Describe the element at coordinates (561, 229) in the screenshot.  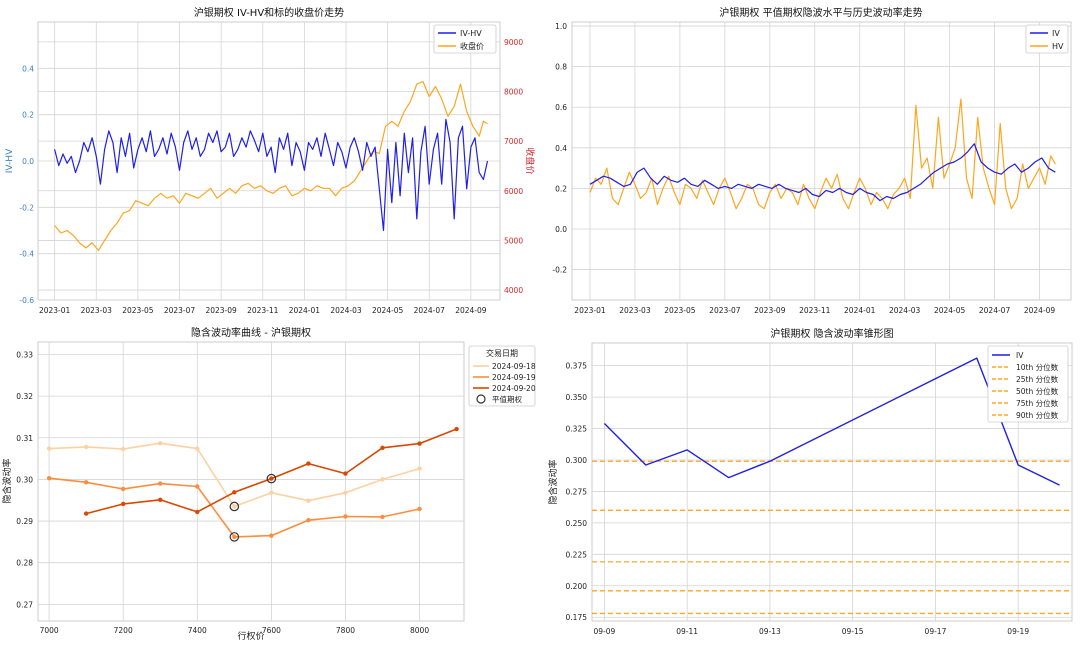
I see `y-tick-label: 0.0` at that location.